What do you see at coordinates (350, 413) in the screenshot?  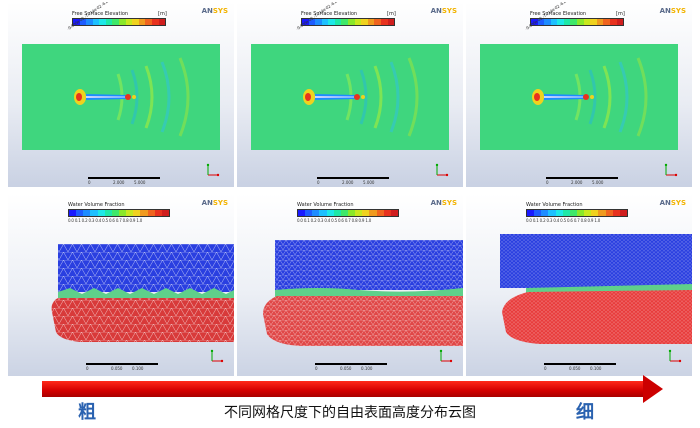 I see `figure-caption: 不同网格尺度下的自由表面高度分布云图` at bounding box center [350, 413].